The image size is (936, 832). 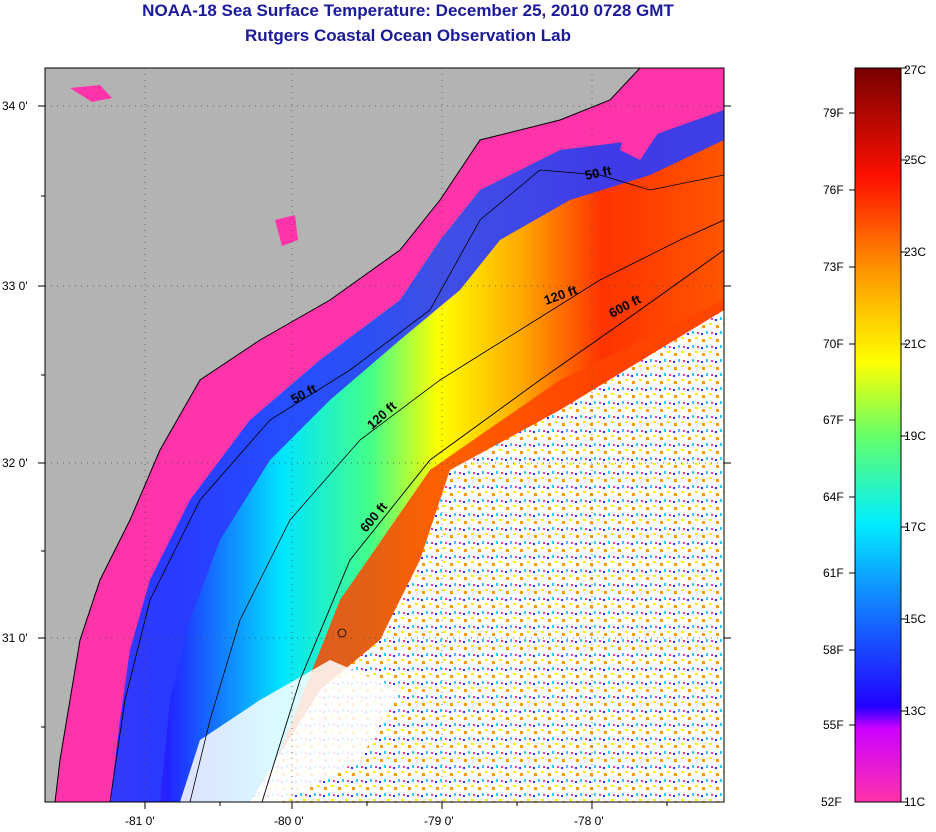 What do you see at coordinates (914, 802) in the screenshot?
I see `colorbar-c-11: 11C` at bounding box center [914, 802].